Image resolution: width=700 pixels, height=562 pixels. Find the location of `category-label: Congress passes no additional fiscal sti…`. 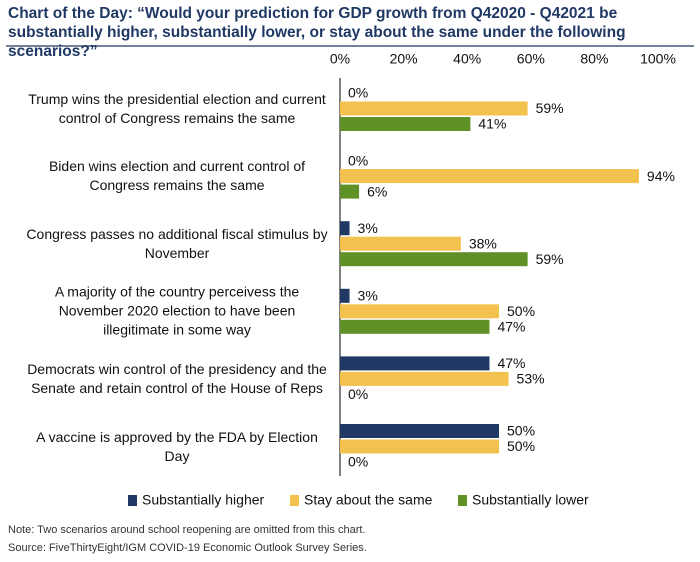

category-label: Congress passes no additional fiscal sti… is located at coordinates (177, 243).